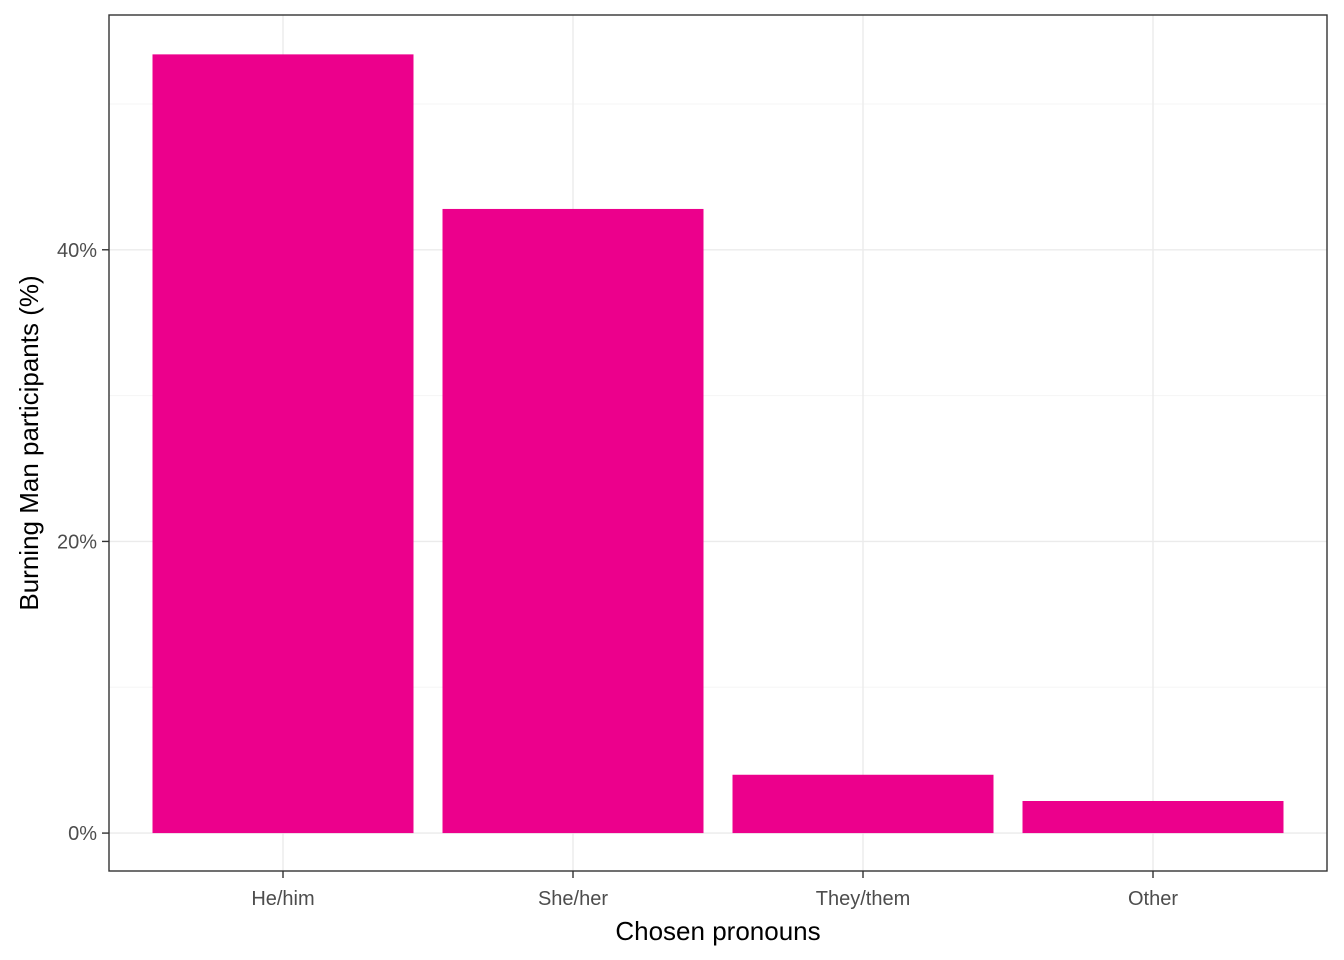 This screenshot has height=960, width=1344. Describe the element at coordinates (82, 834) in the screenshot. I see `y-tick-label: 0%` at that location.